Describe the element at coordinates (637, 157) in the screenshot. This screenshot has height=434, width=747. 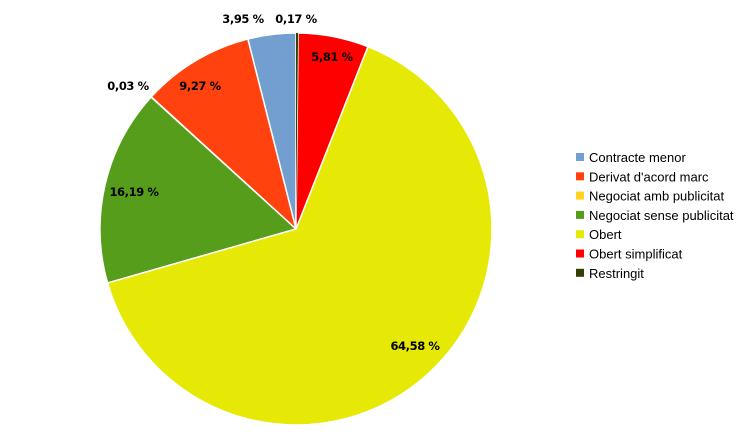
I see `legend-label-contracte-menor: Contracte menor` at that location.